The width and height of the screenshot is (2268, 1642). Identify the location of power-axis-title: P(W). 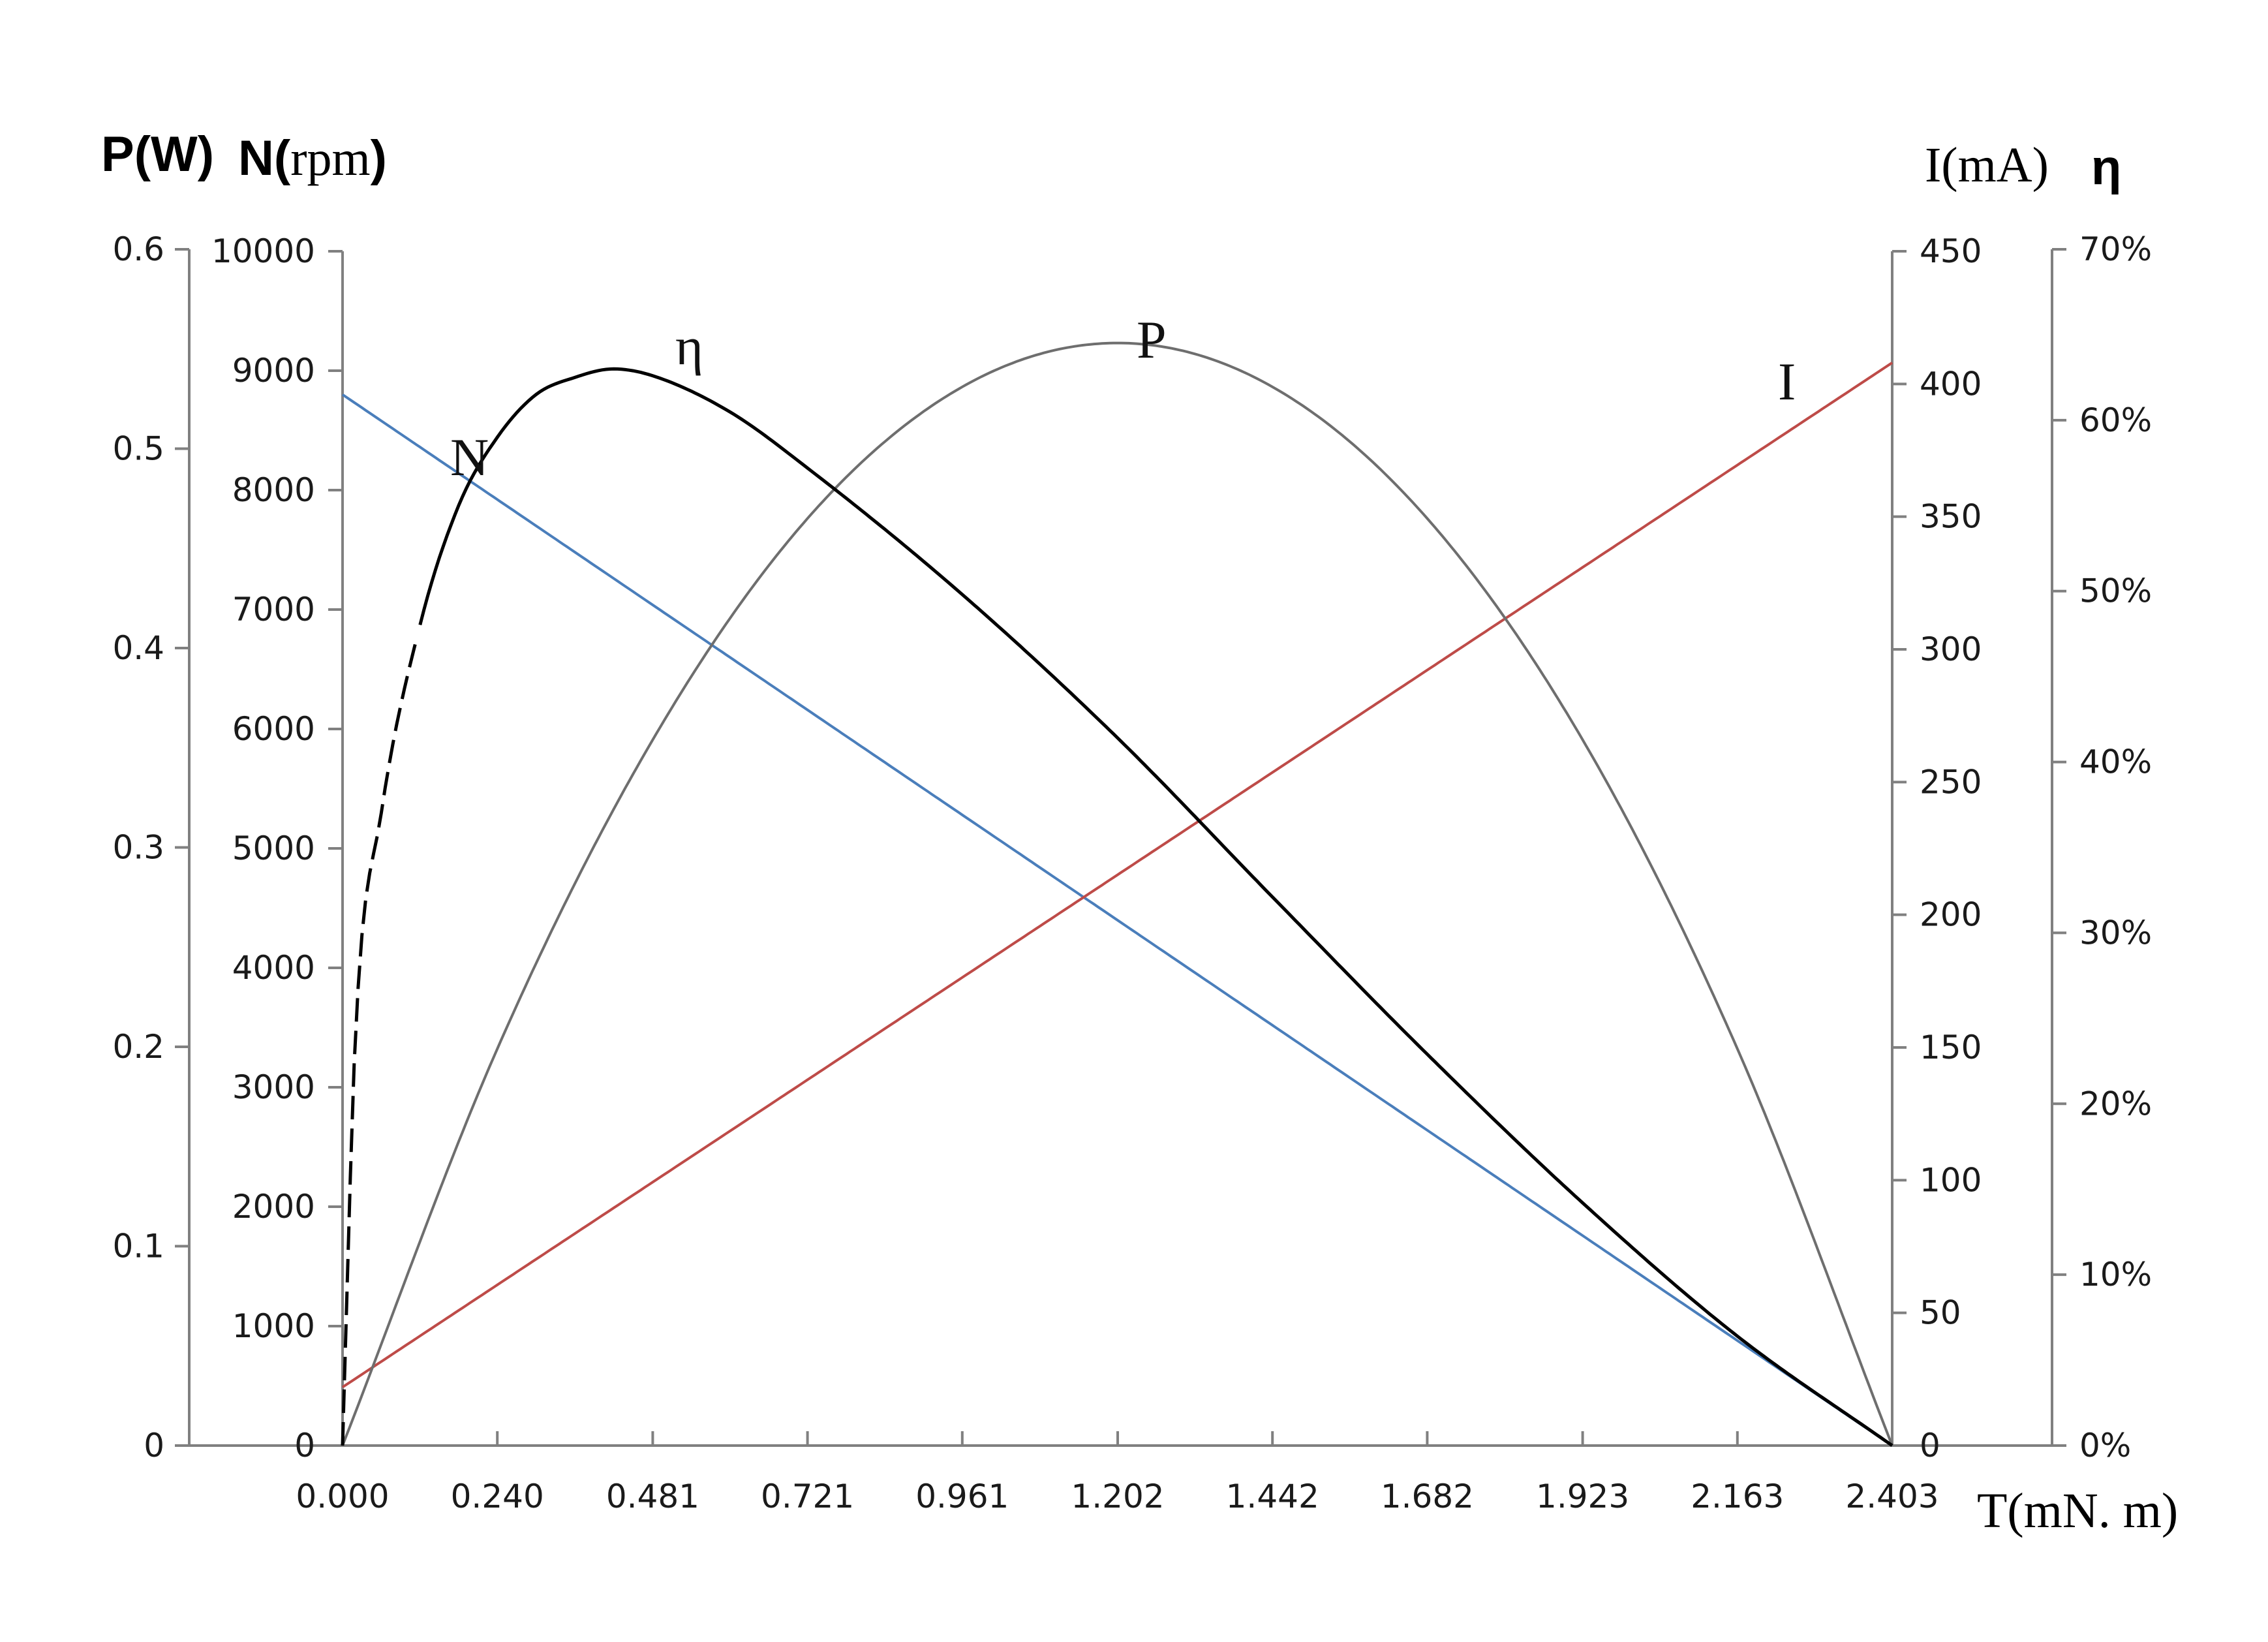
(158, 154).